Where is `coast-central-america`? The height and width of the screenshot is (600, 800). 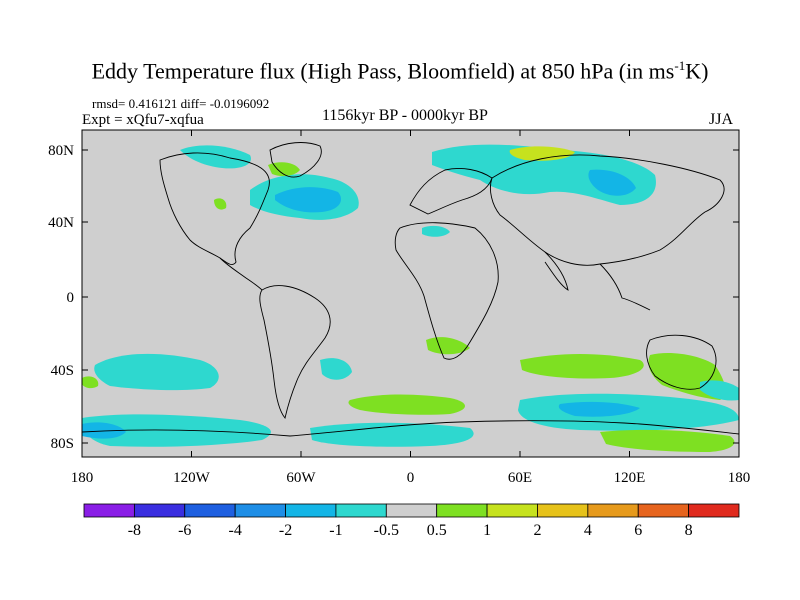
coast-central-america is located at coordinates (241, 274).